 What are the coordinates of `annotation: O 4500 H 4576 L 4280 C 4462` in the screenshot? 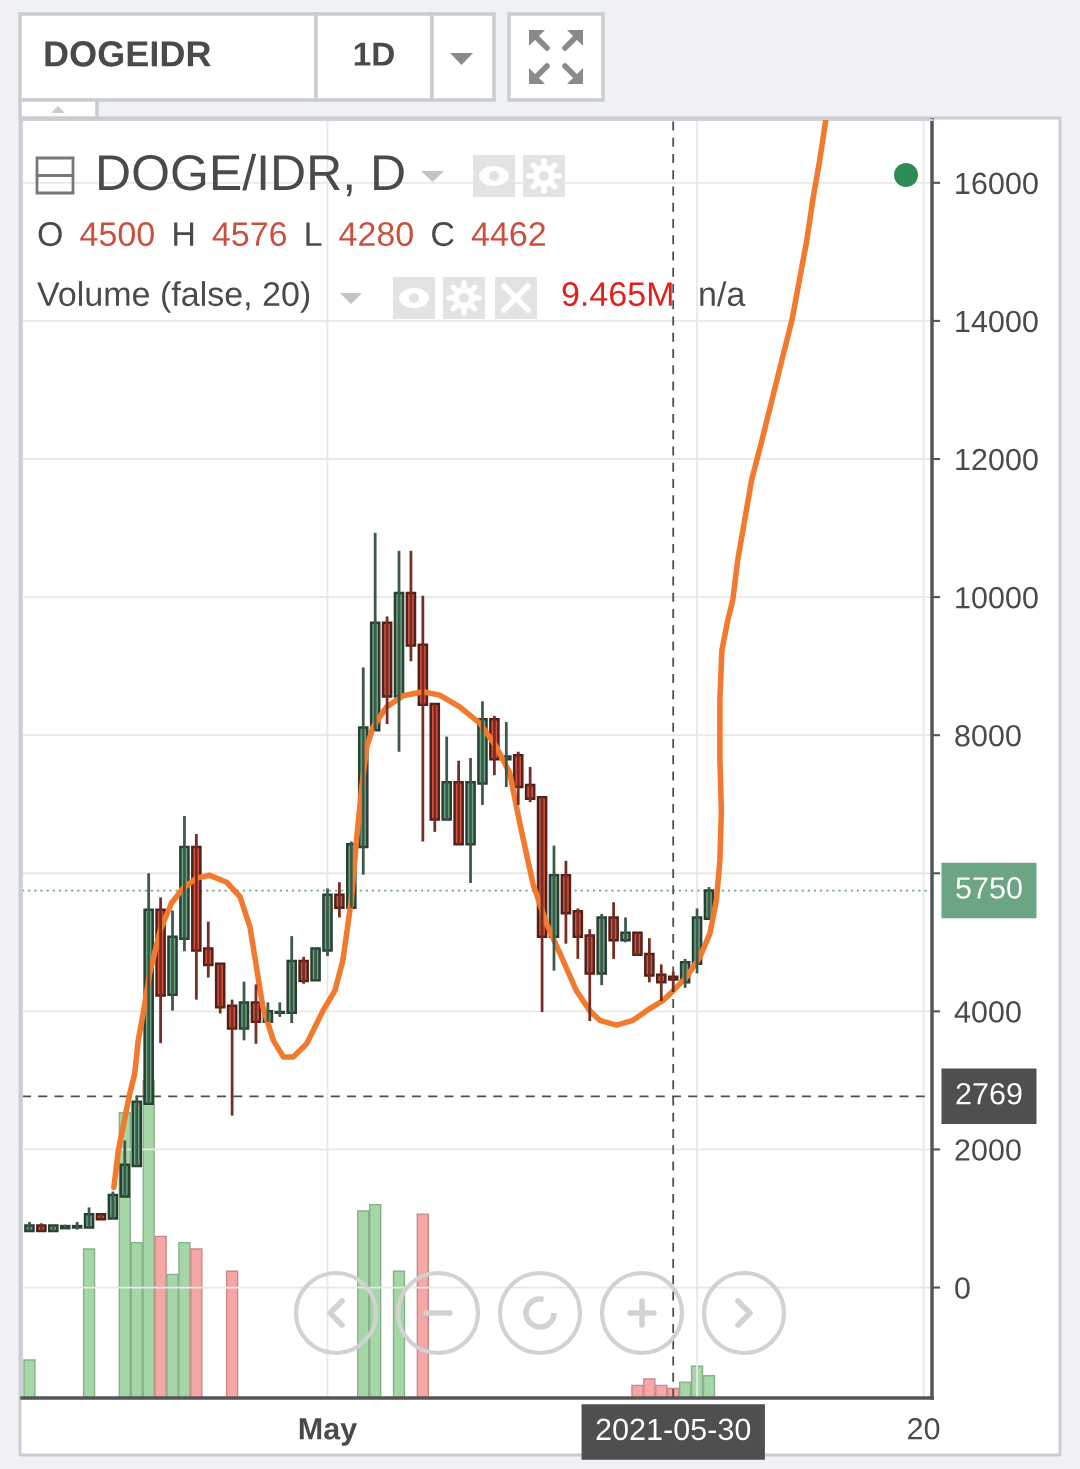 It's located at (291, 234).